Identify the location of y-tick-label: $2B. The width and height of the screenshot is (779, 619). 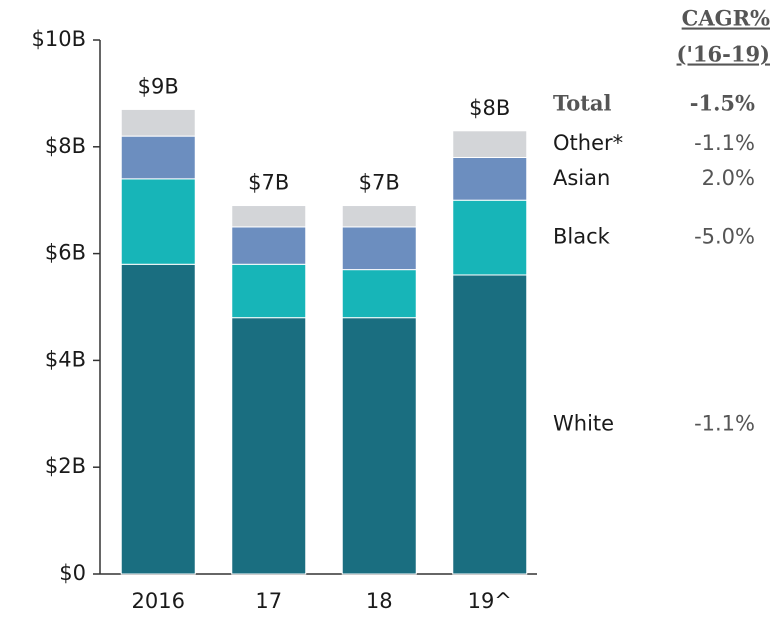
(65, 466).